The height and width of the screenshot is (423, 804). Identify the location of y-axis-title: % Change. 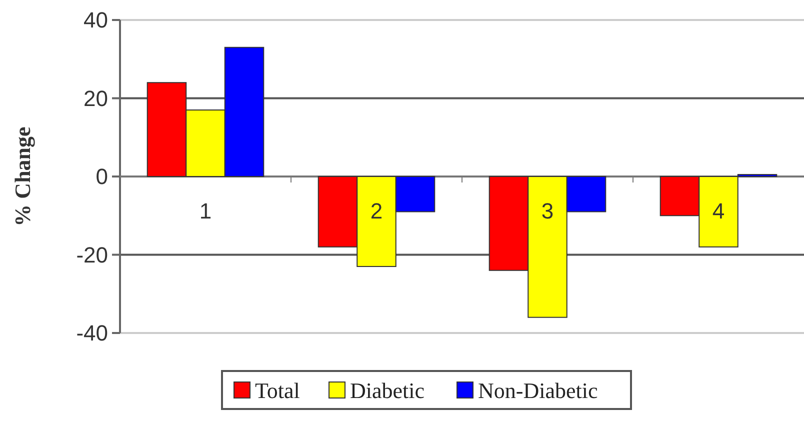
(22, 176).